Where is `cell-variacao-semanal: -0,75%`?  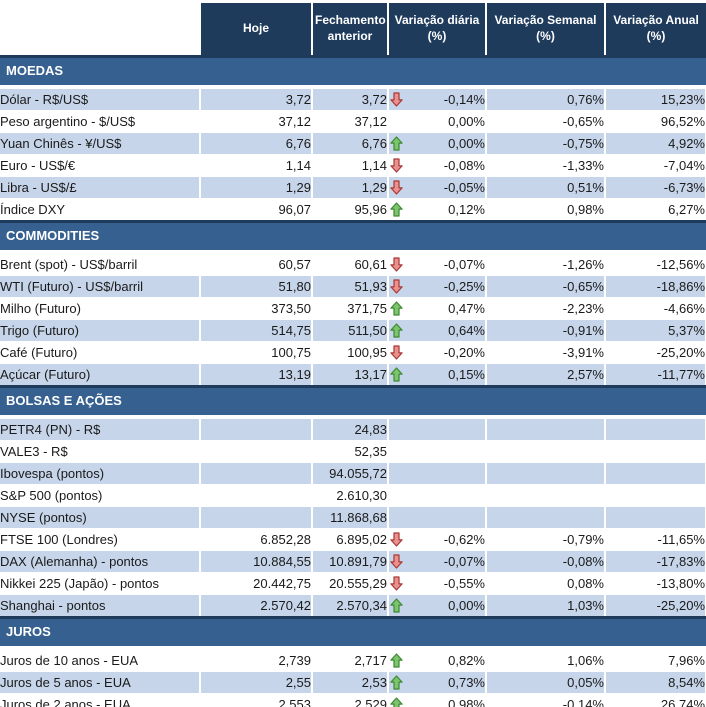
cell-variacao-semanal: -0,75% is located at coordinates (546, 143).